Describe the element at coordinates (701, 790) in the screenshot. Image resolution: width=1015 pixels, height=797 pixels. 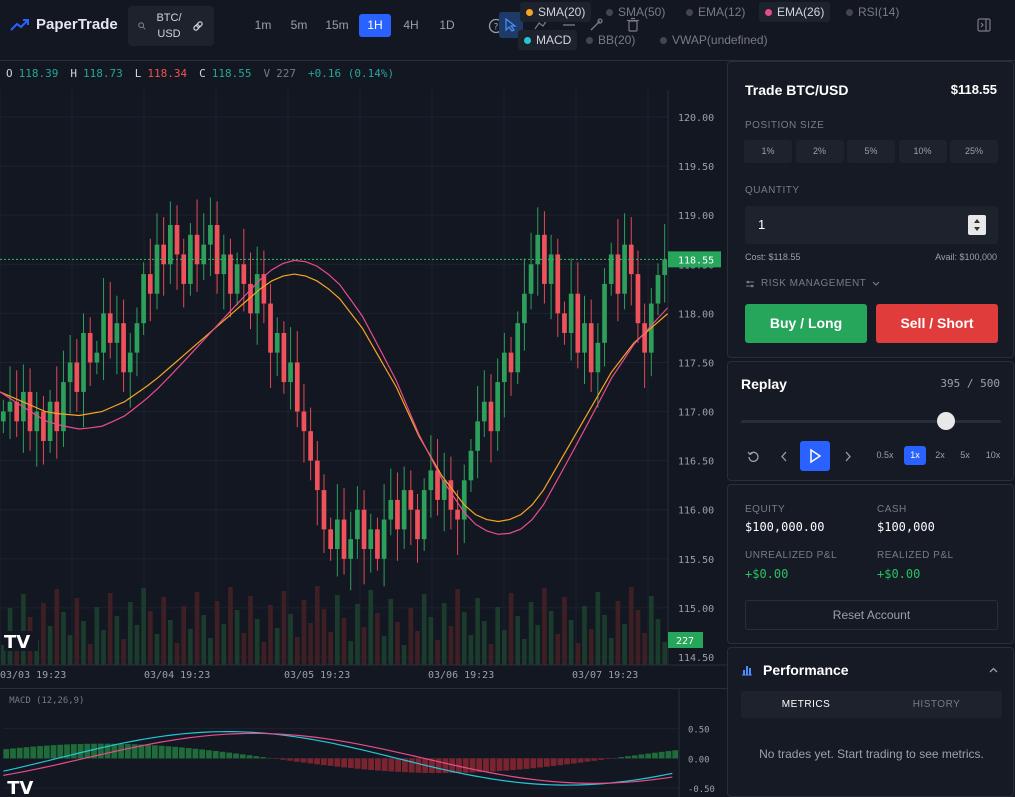
I see `macd-axis-label: -0.50` at that location.